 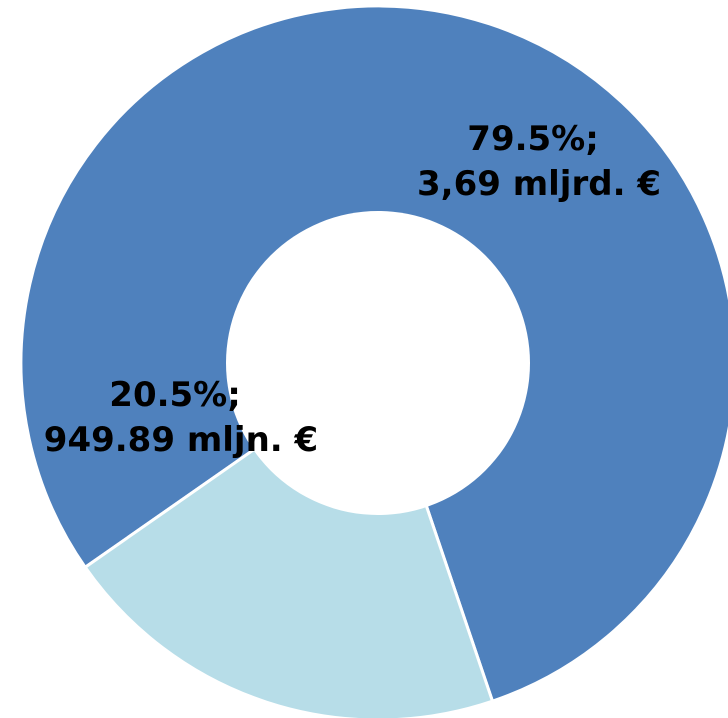 I want to click on slice-label-large: 79.5%; 3,69 mljrd. €, so click(x=539, y=161).